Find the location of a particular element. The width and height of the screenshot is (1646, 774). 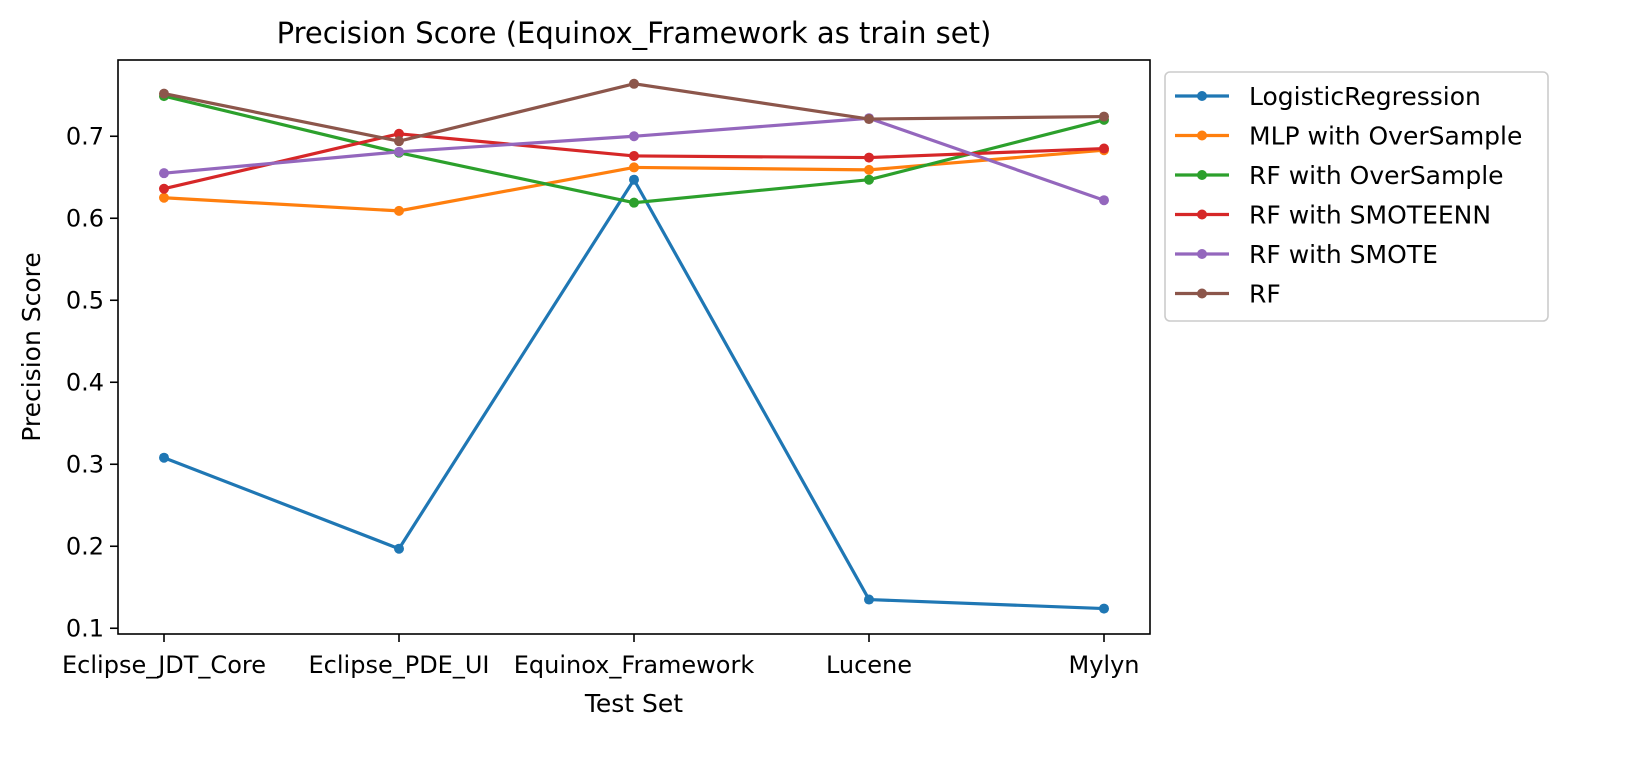

x-tick-label: Mylyn is located at coordinates (1104, 665).